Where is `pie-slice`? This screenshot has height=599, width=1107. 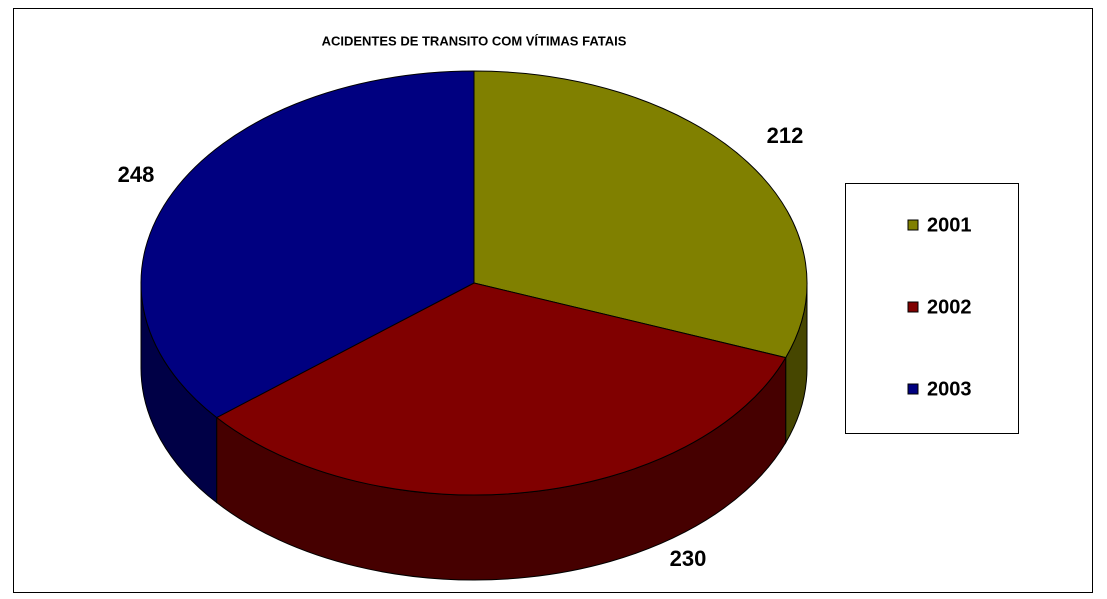
pie-slice is located at coordinates (640, 214).